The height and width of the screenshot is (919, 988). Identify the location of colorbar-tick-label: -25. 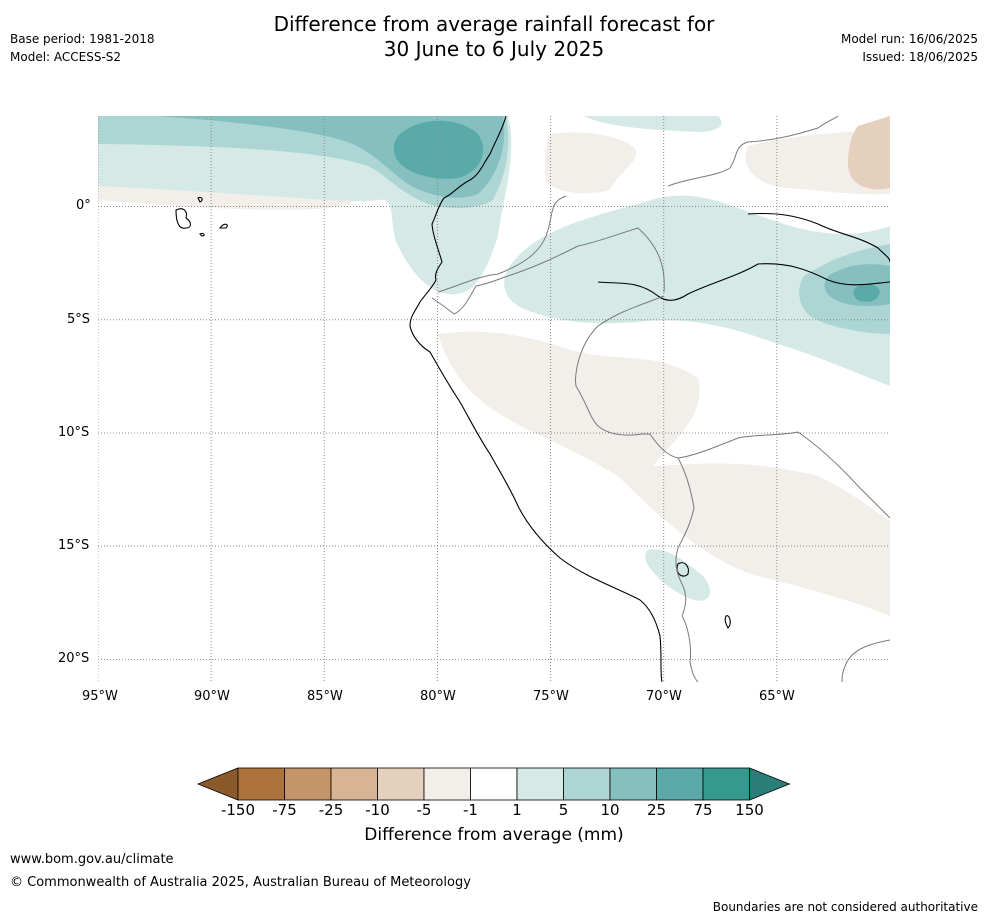
(331, 810).